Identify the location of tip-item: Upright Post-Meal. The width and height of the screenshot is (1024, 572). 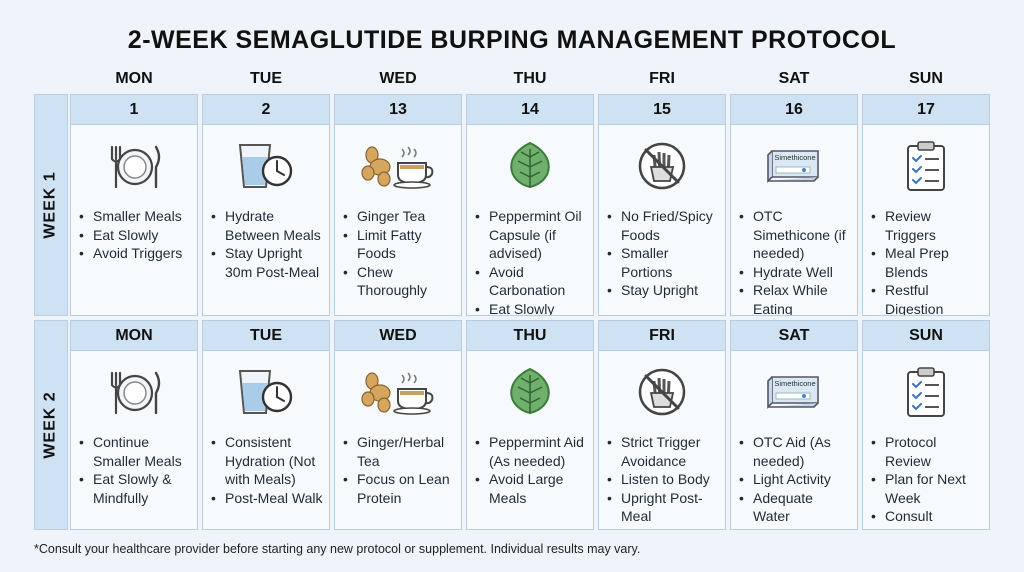
(664, 507).